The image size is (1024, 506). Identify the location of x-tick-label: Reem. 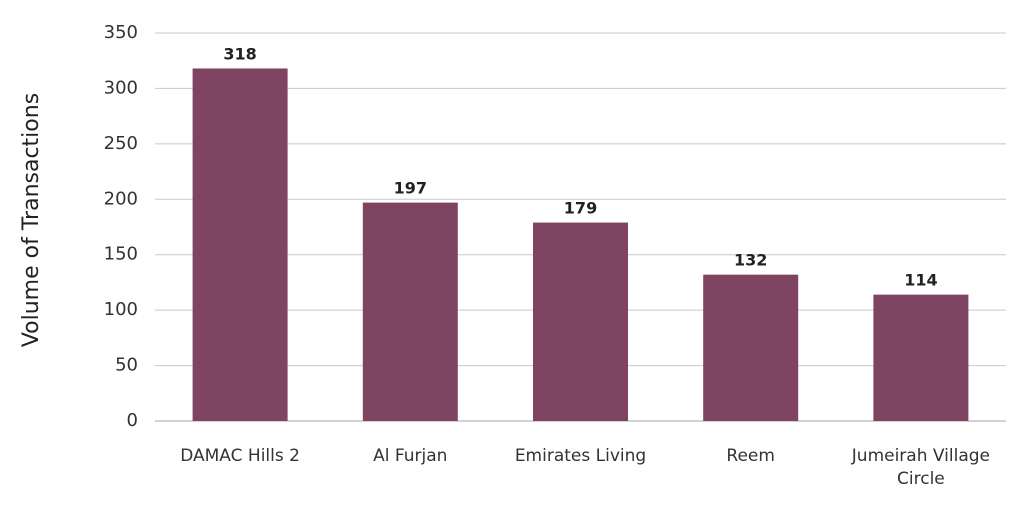
(750, 456).